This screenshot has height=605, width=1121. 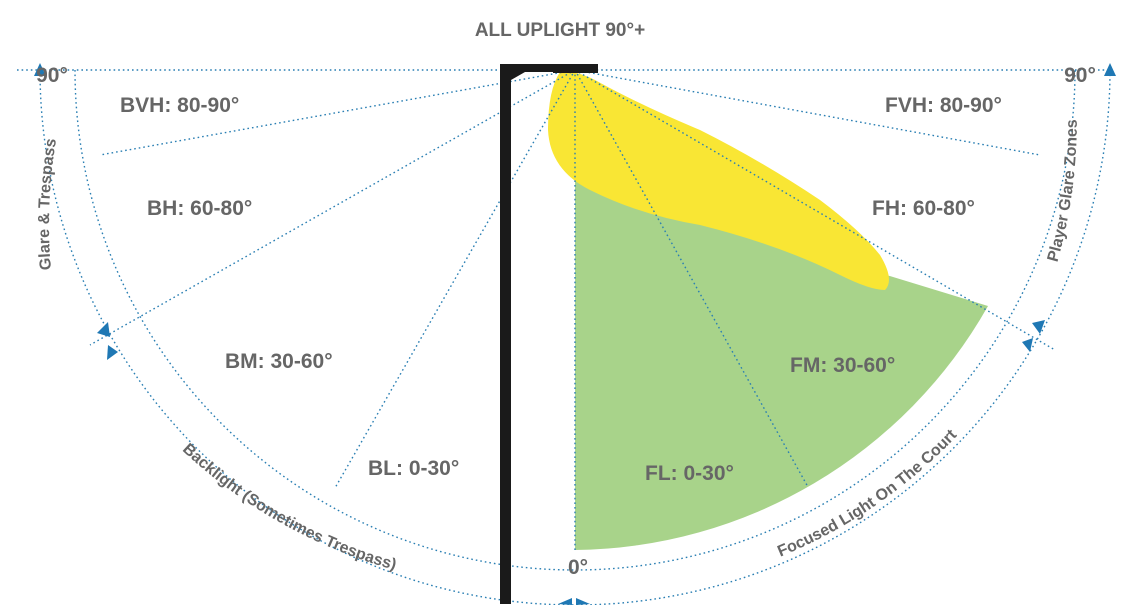 What do you see at coordinates (52, 75) in the screenshot?
I see `angle-90-left-label: 90°` at bounding box center [52, 75].